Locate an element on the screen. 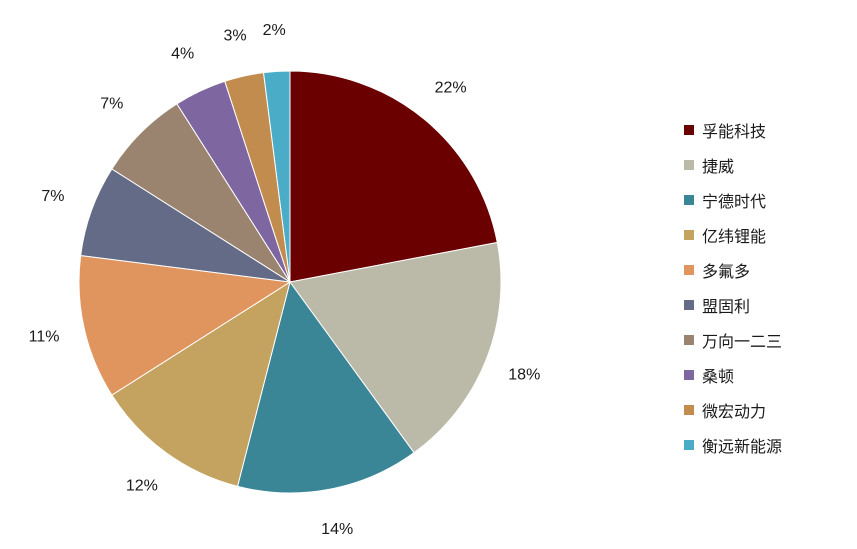 This screenshot has width=857, height=549. pie-slice-value-label: 2% is located at coordinates (274, 30).